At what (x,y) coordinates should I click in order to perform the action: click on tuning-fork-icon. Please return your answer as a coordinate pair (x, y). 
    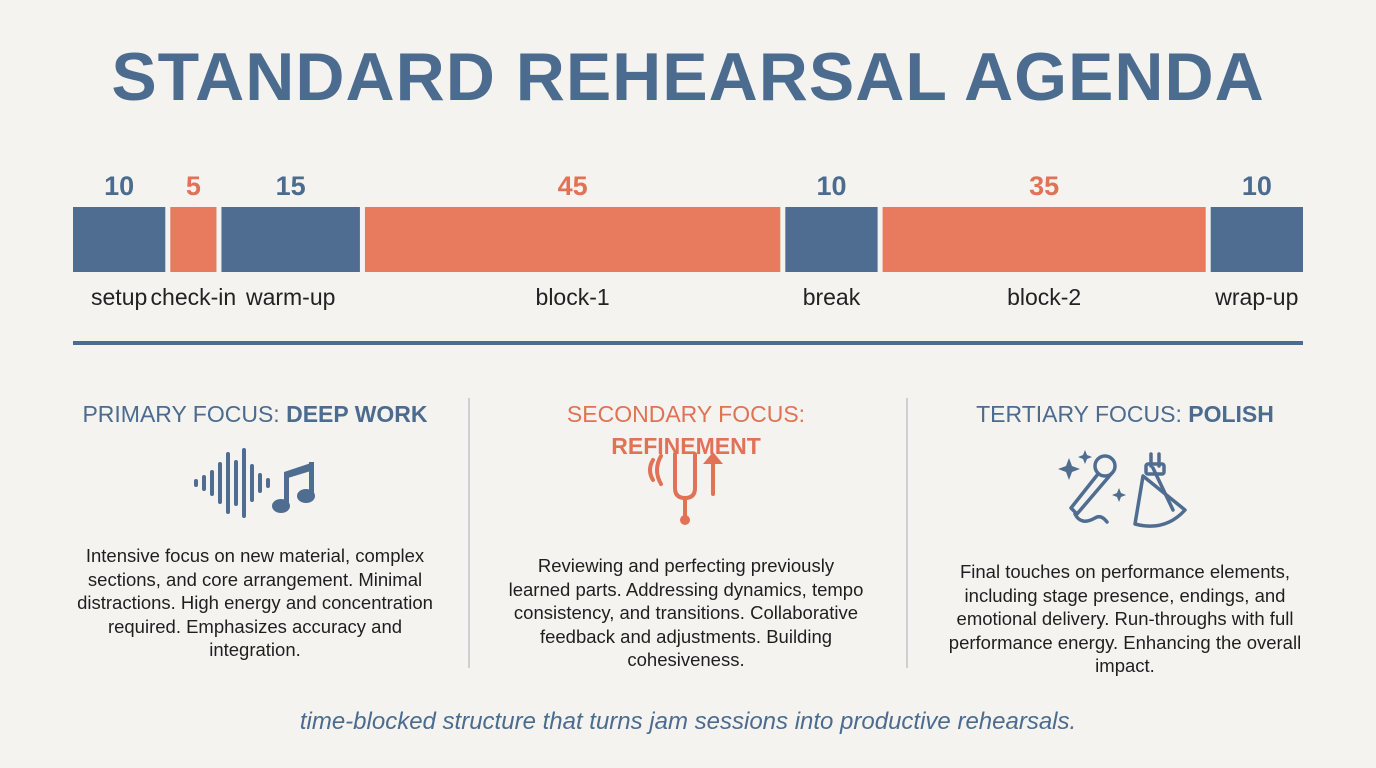
    Looking at the image, I should click on (685, 488).